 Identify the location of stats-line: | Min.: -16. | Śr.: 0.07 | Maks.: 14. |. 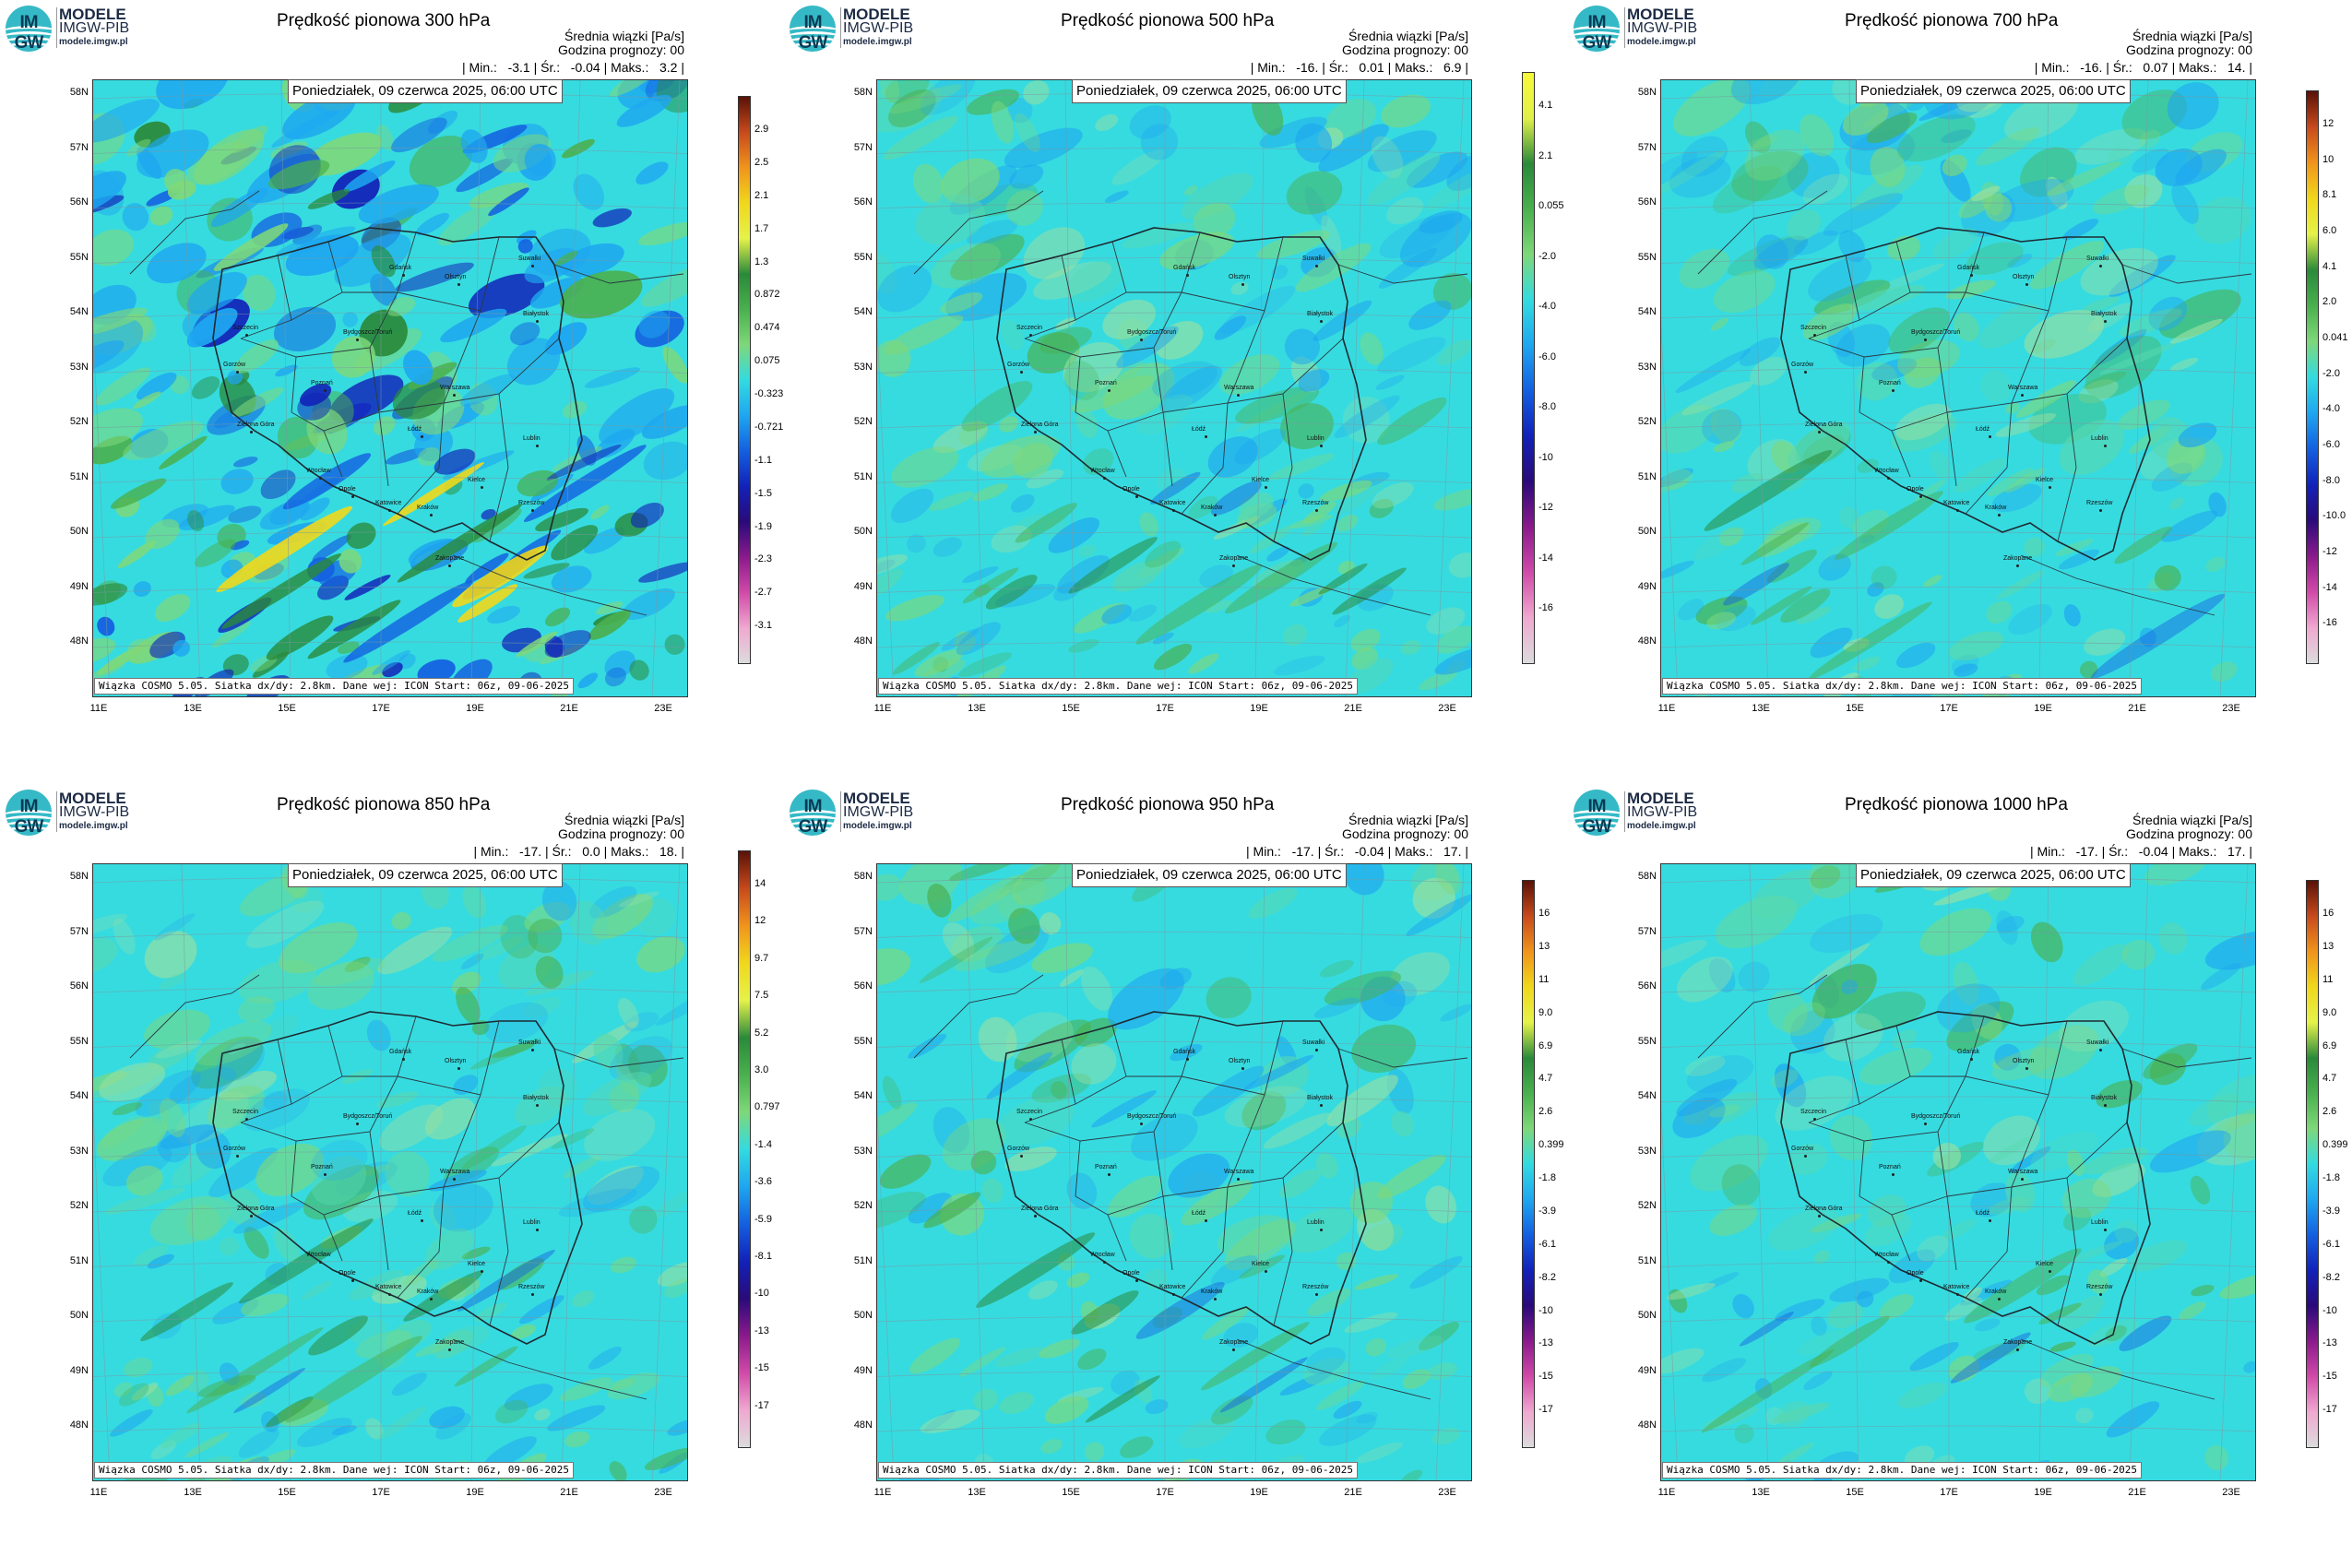
(2143, 67).